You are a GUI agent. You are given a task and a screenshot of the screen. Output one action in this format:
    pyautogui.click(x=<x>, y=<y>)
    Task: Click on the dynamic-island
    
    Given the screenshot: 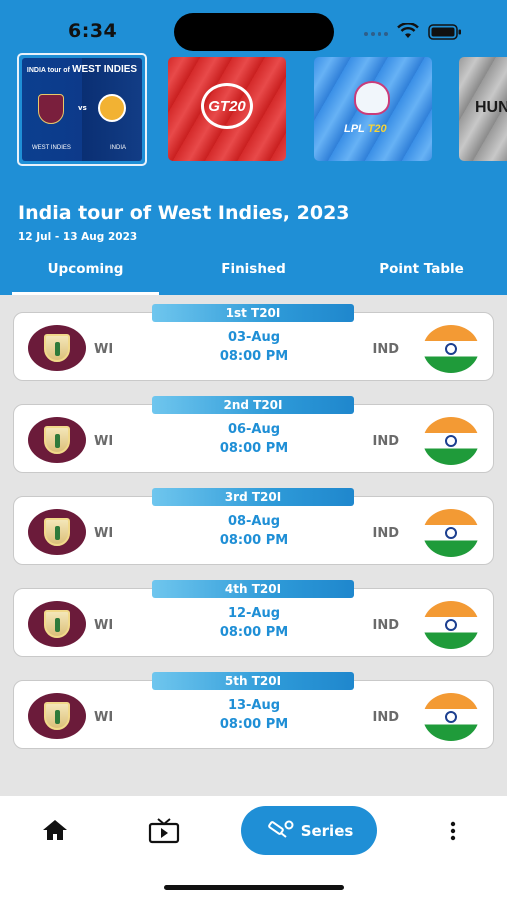 What is the action you would take?
    pyautogui.click(x=254, y=32)
    